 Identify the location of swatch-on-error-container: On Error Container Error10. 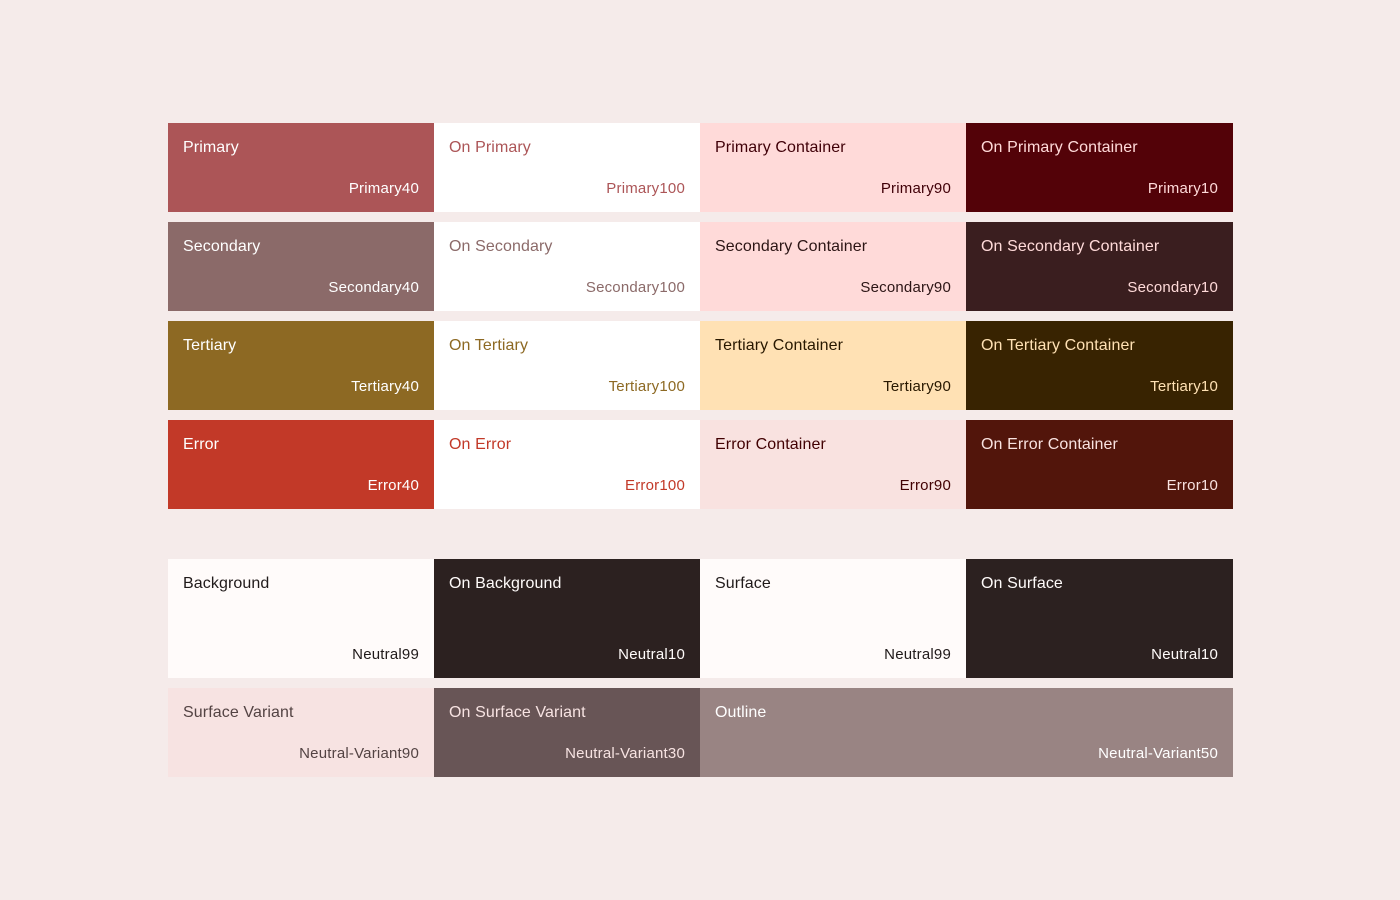
(1099, 464).